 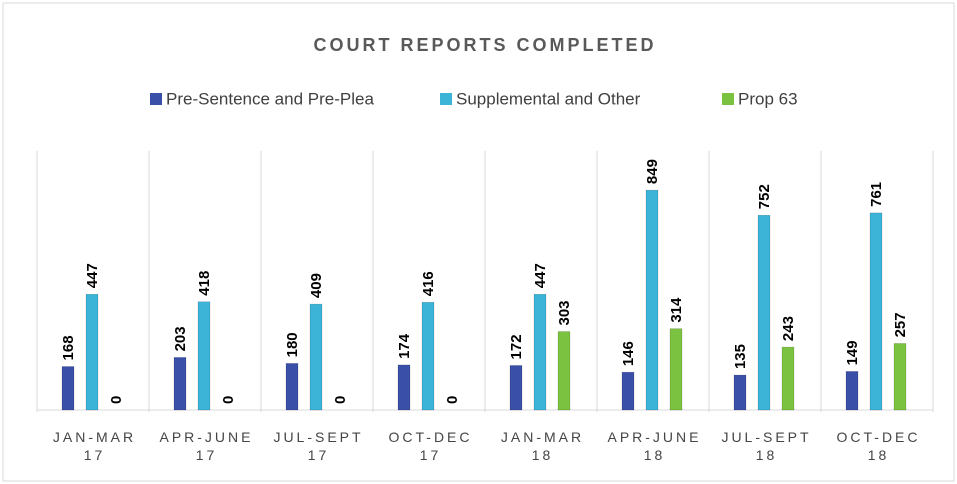 What do you see at coordinates (876, 194) in the screenshot?
I see `data-label: 761` at bounding box center [876, 194].